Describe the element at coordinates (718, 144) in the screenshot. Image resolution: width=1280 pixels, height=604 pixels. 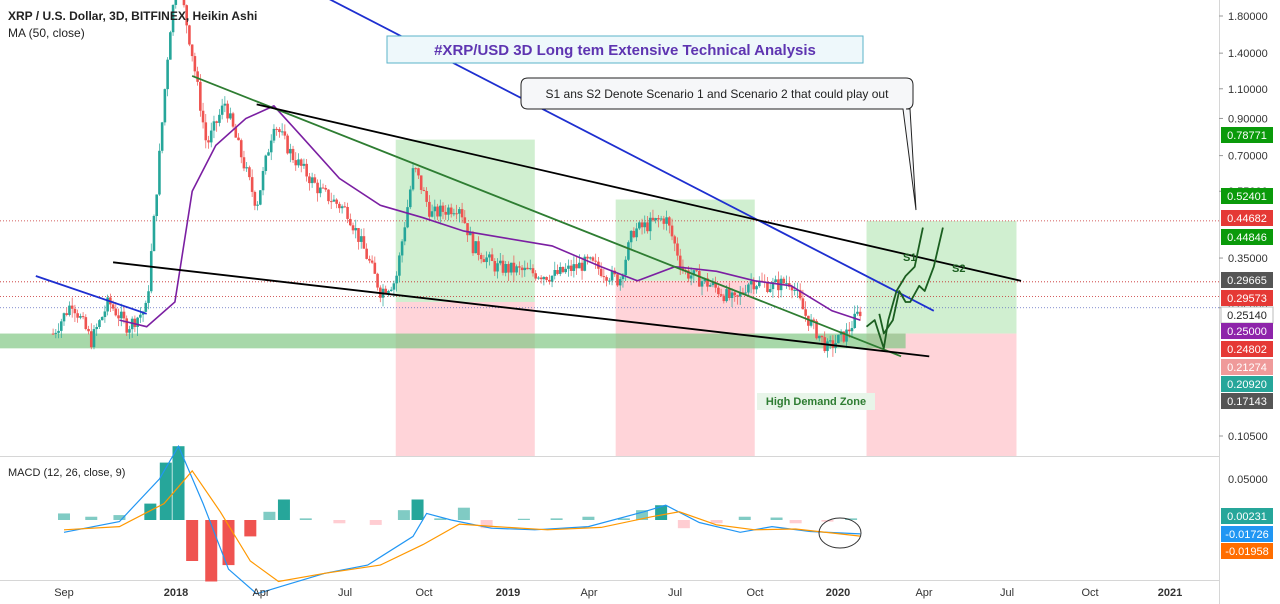
I see `callout-box` at that location.